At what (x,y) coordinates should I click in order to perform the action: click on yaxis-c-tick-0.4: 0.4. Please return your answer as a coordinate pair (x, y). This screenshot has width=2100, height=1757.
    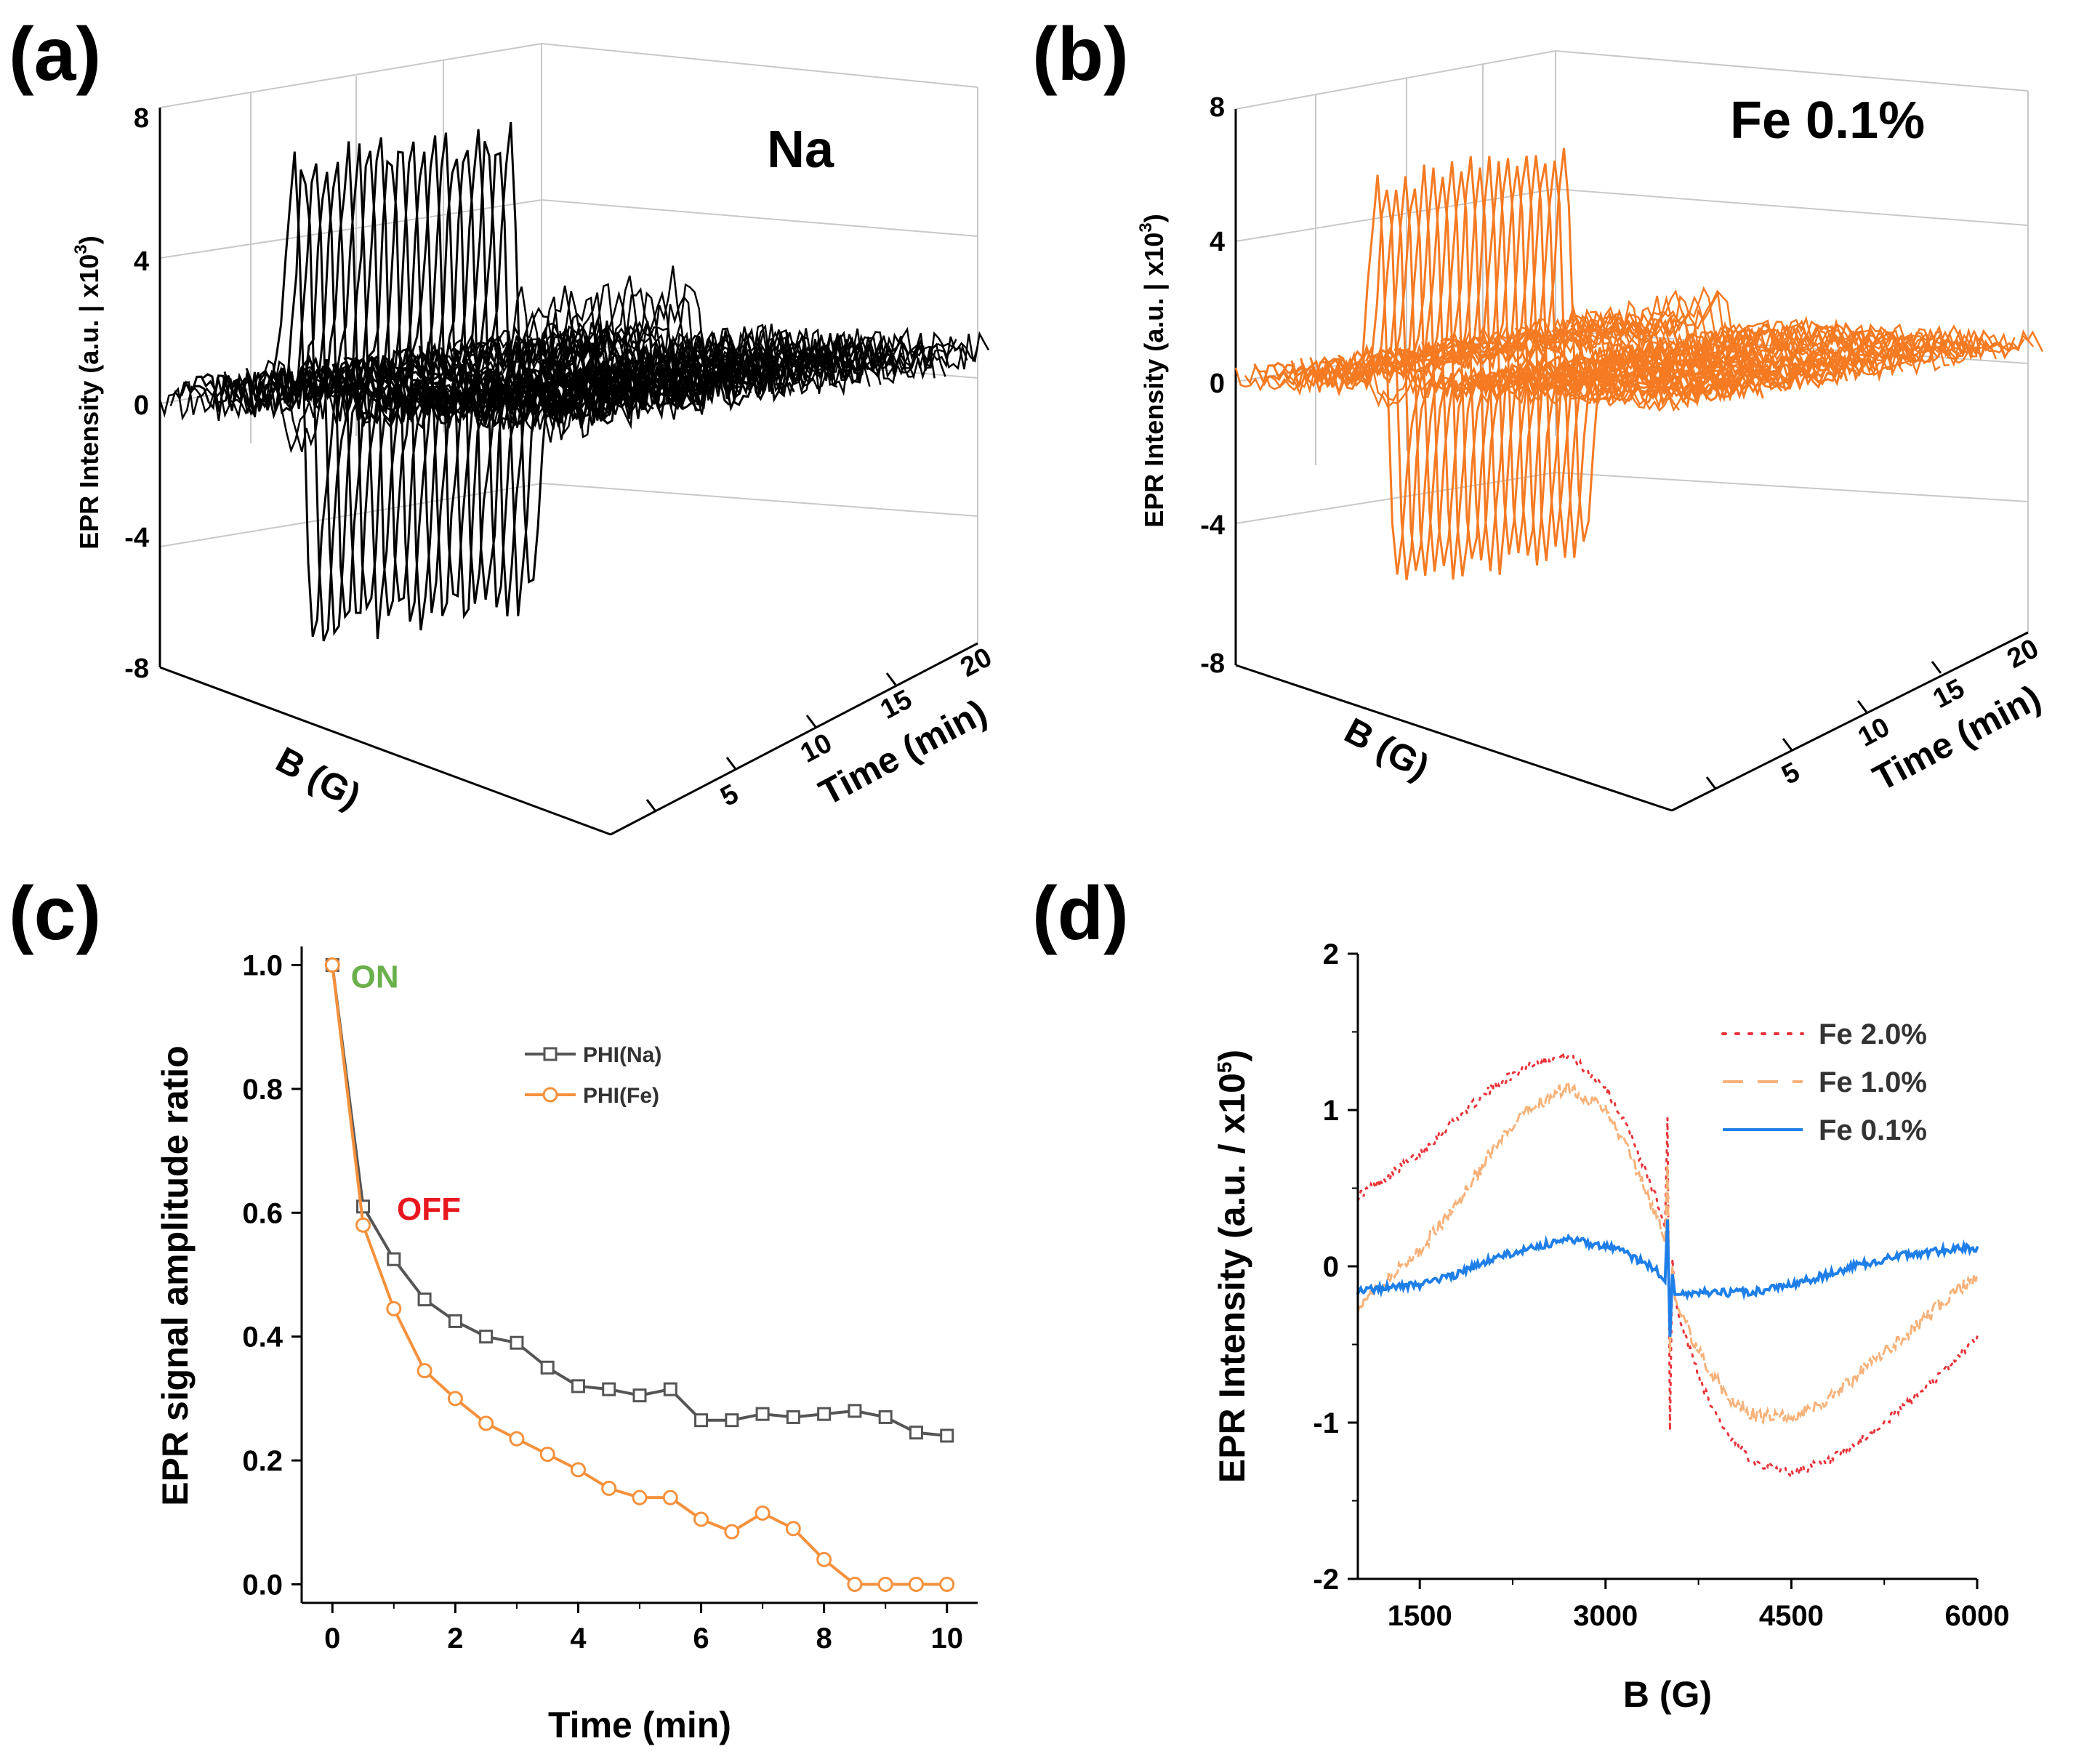
    Looking at the image, I should click on (262, 1338).